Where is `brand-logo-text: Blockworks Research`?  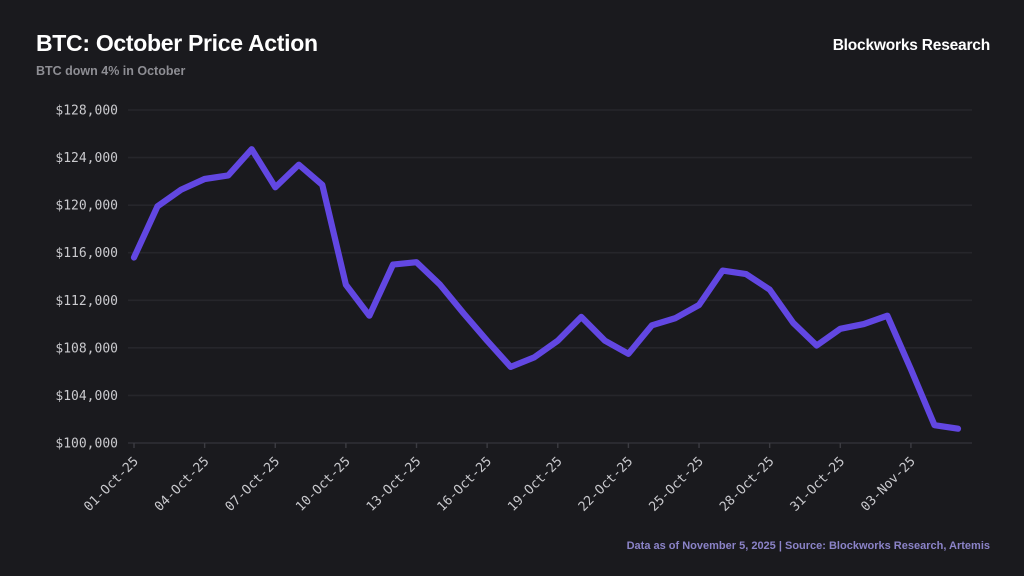 brand-logo-text: Blockworks Research is located at coordinates (911, 45).